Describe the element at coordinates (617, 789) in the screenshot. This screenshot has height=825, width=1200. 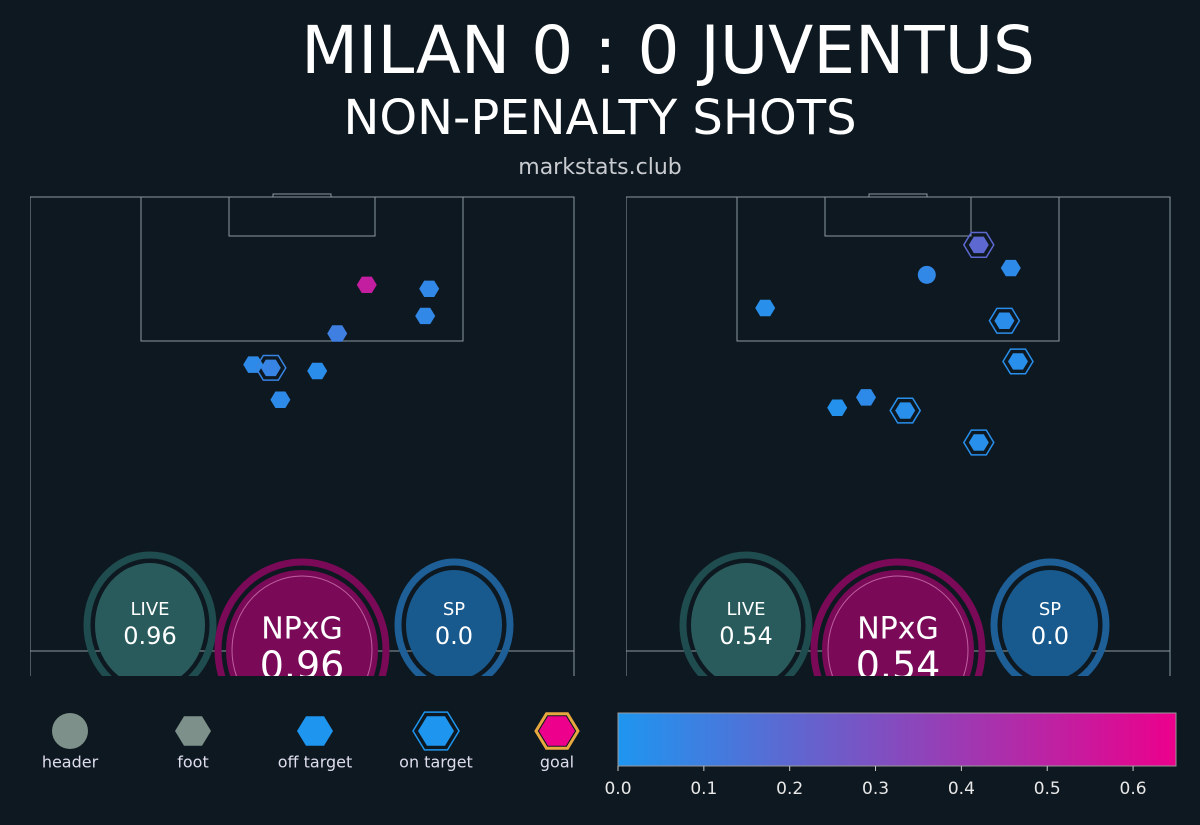
I see `colorbar-tick-label: 0.0` at that location.